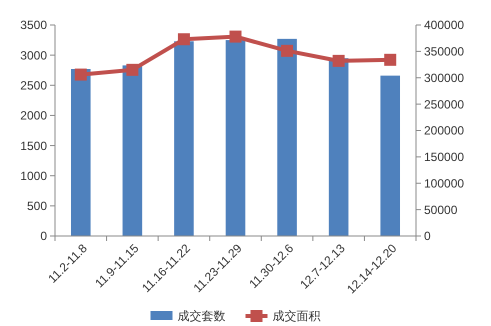 The height and width of the screenshot is (326, 491). I want to click on y2-tick-label: 150000, so click(444, 157).